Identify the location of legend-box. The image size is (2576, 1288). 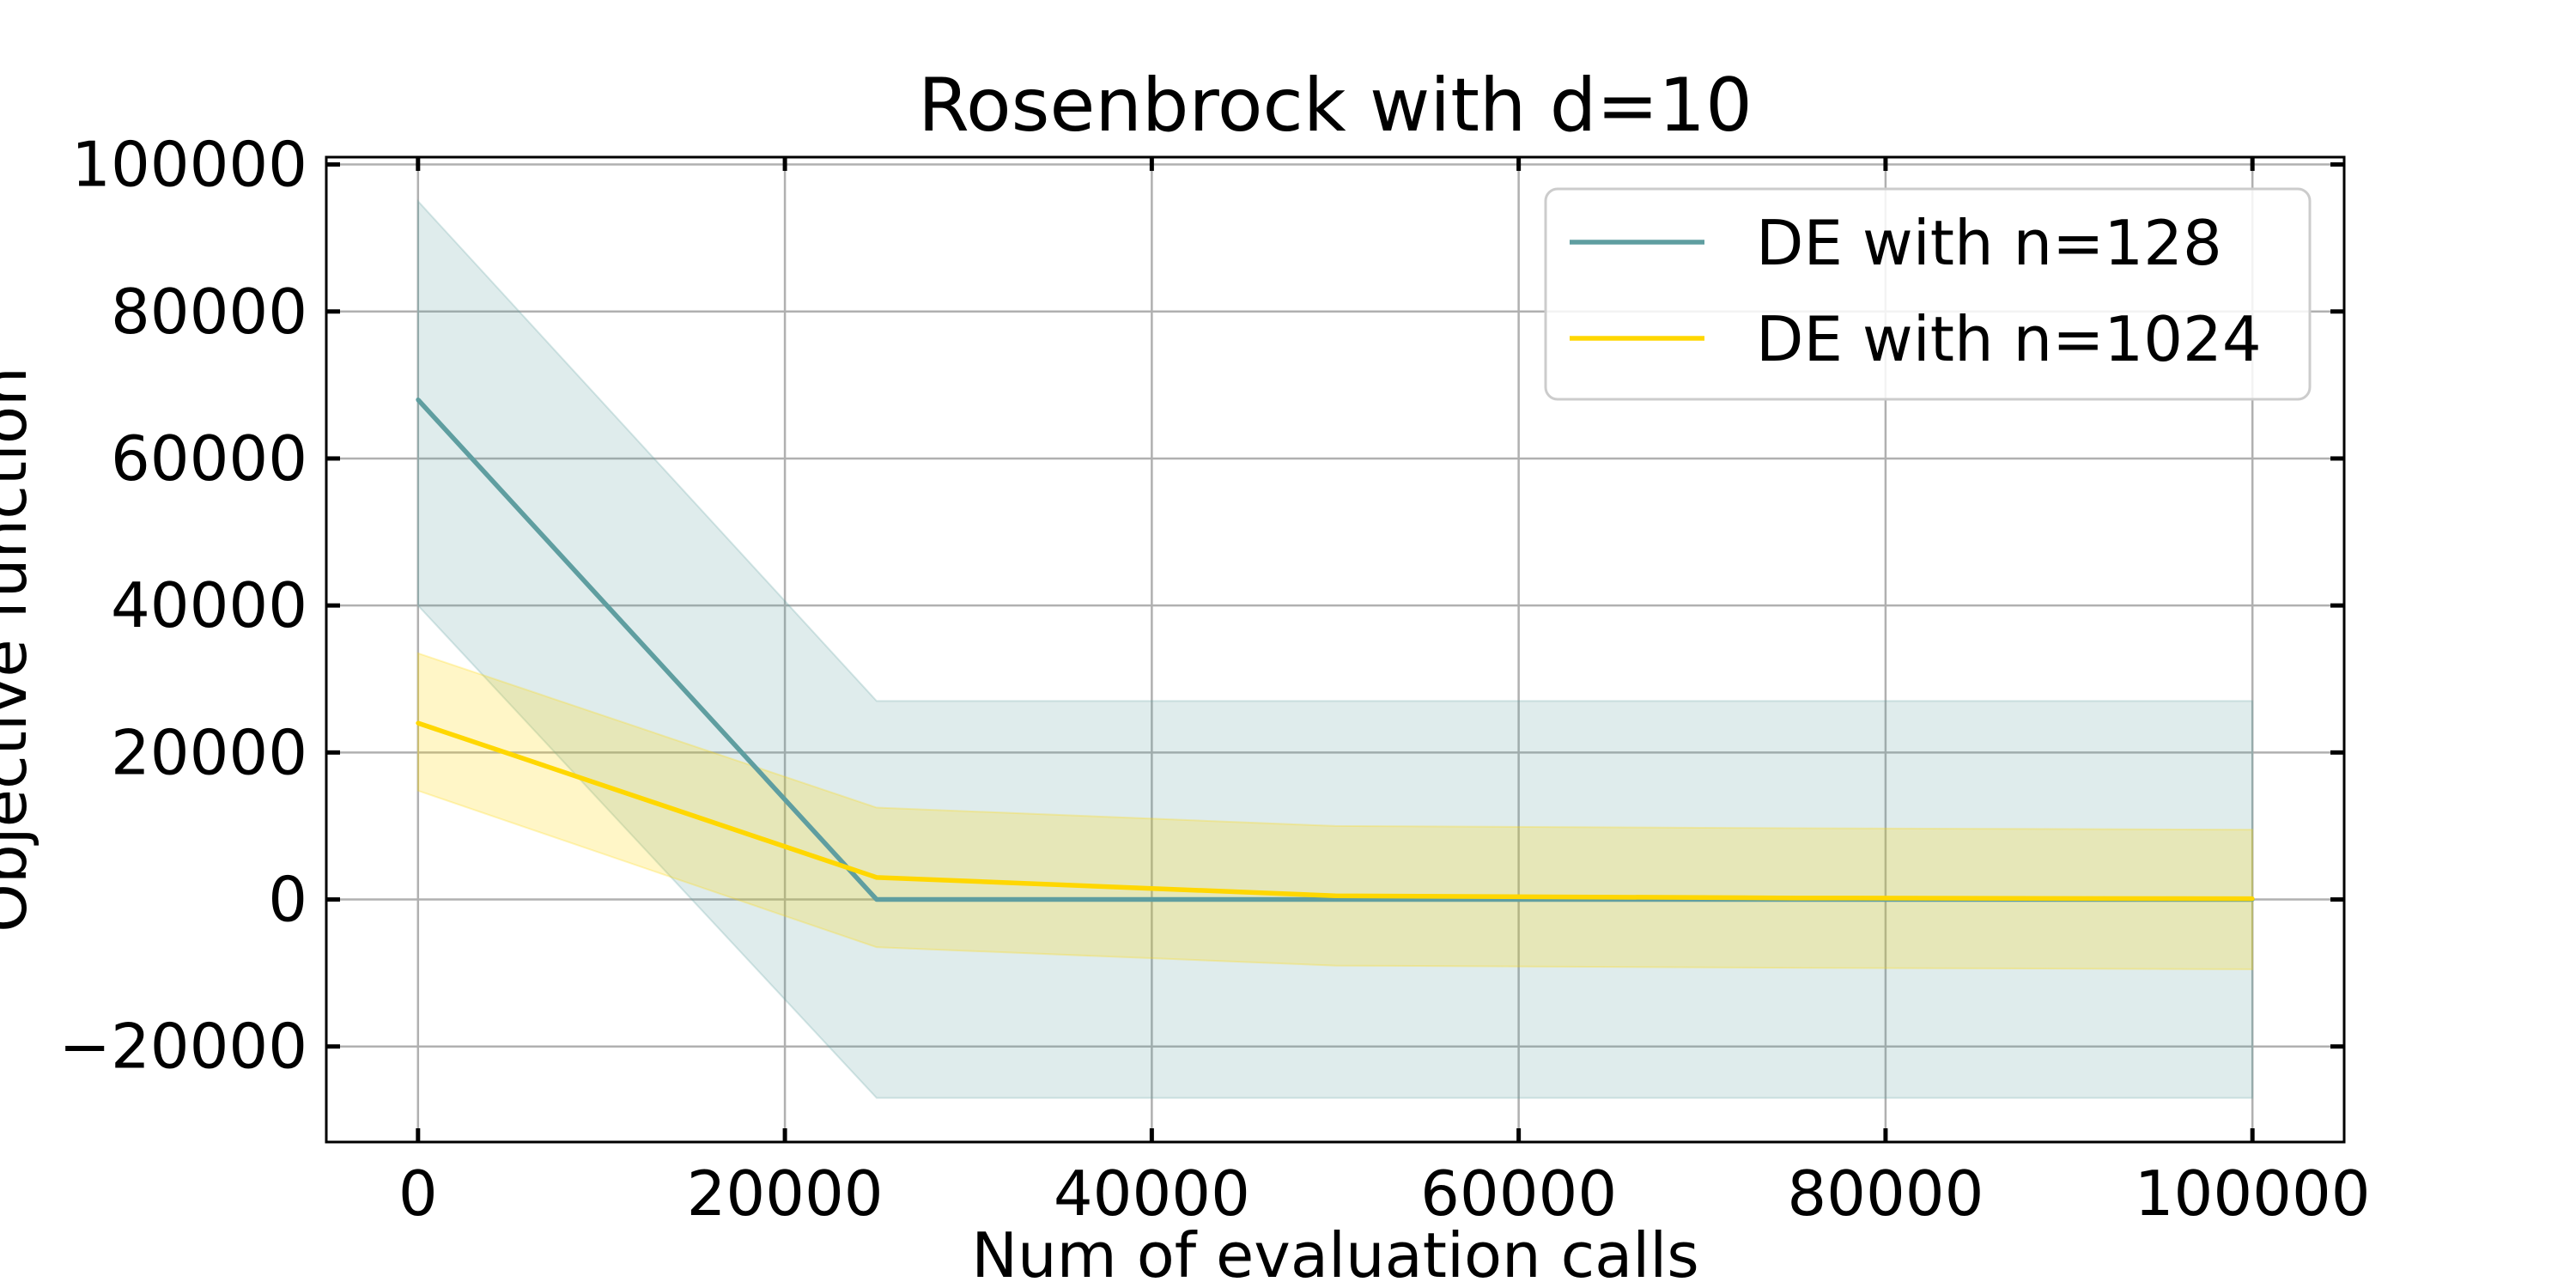
(1928, 294).